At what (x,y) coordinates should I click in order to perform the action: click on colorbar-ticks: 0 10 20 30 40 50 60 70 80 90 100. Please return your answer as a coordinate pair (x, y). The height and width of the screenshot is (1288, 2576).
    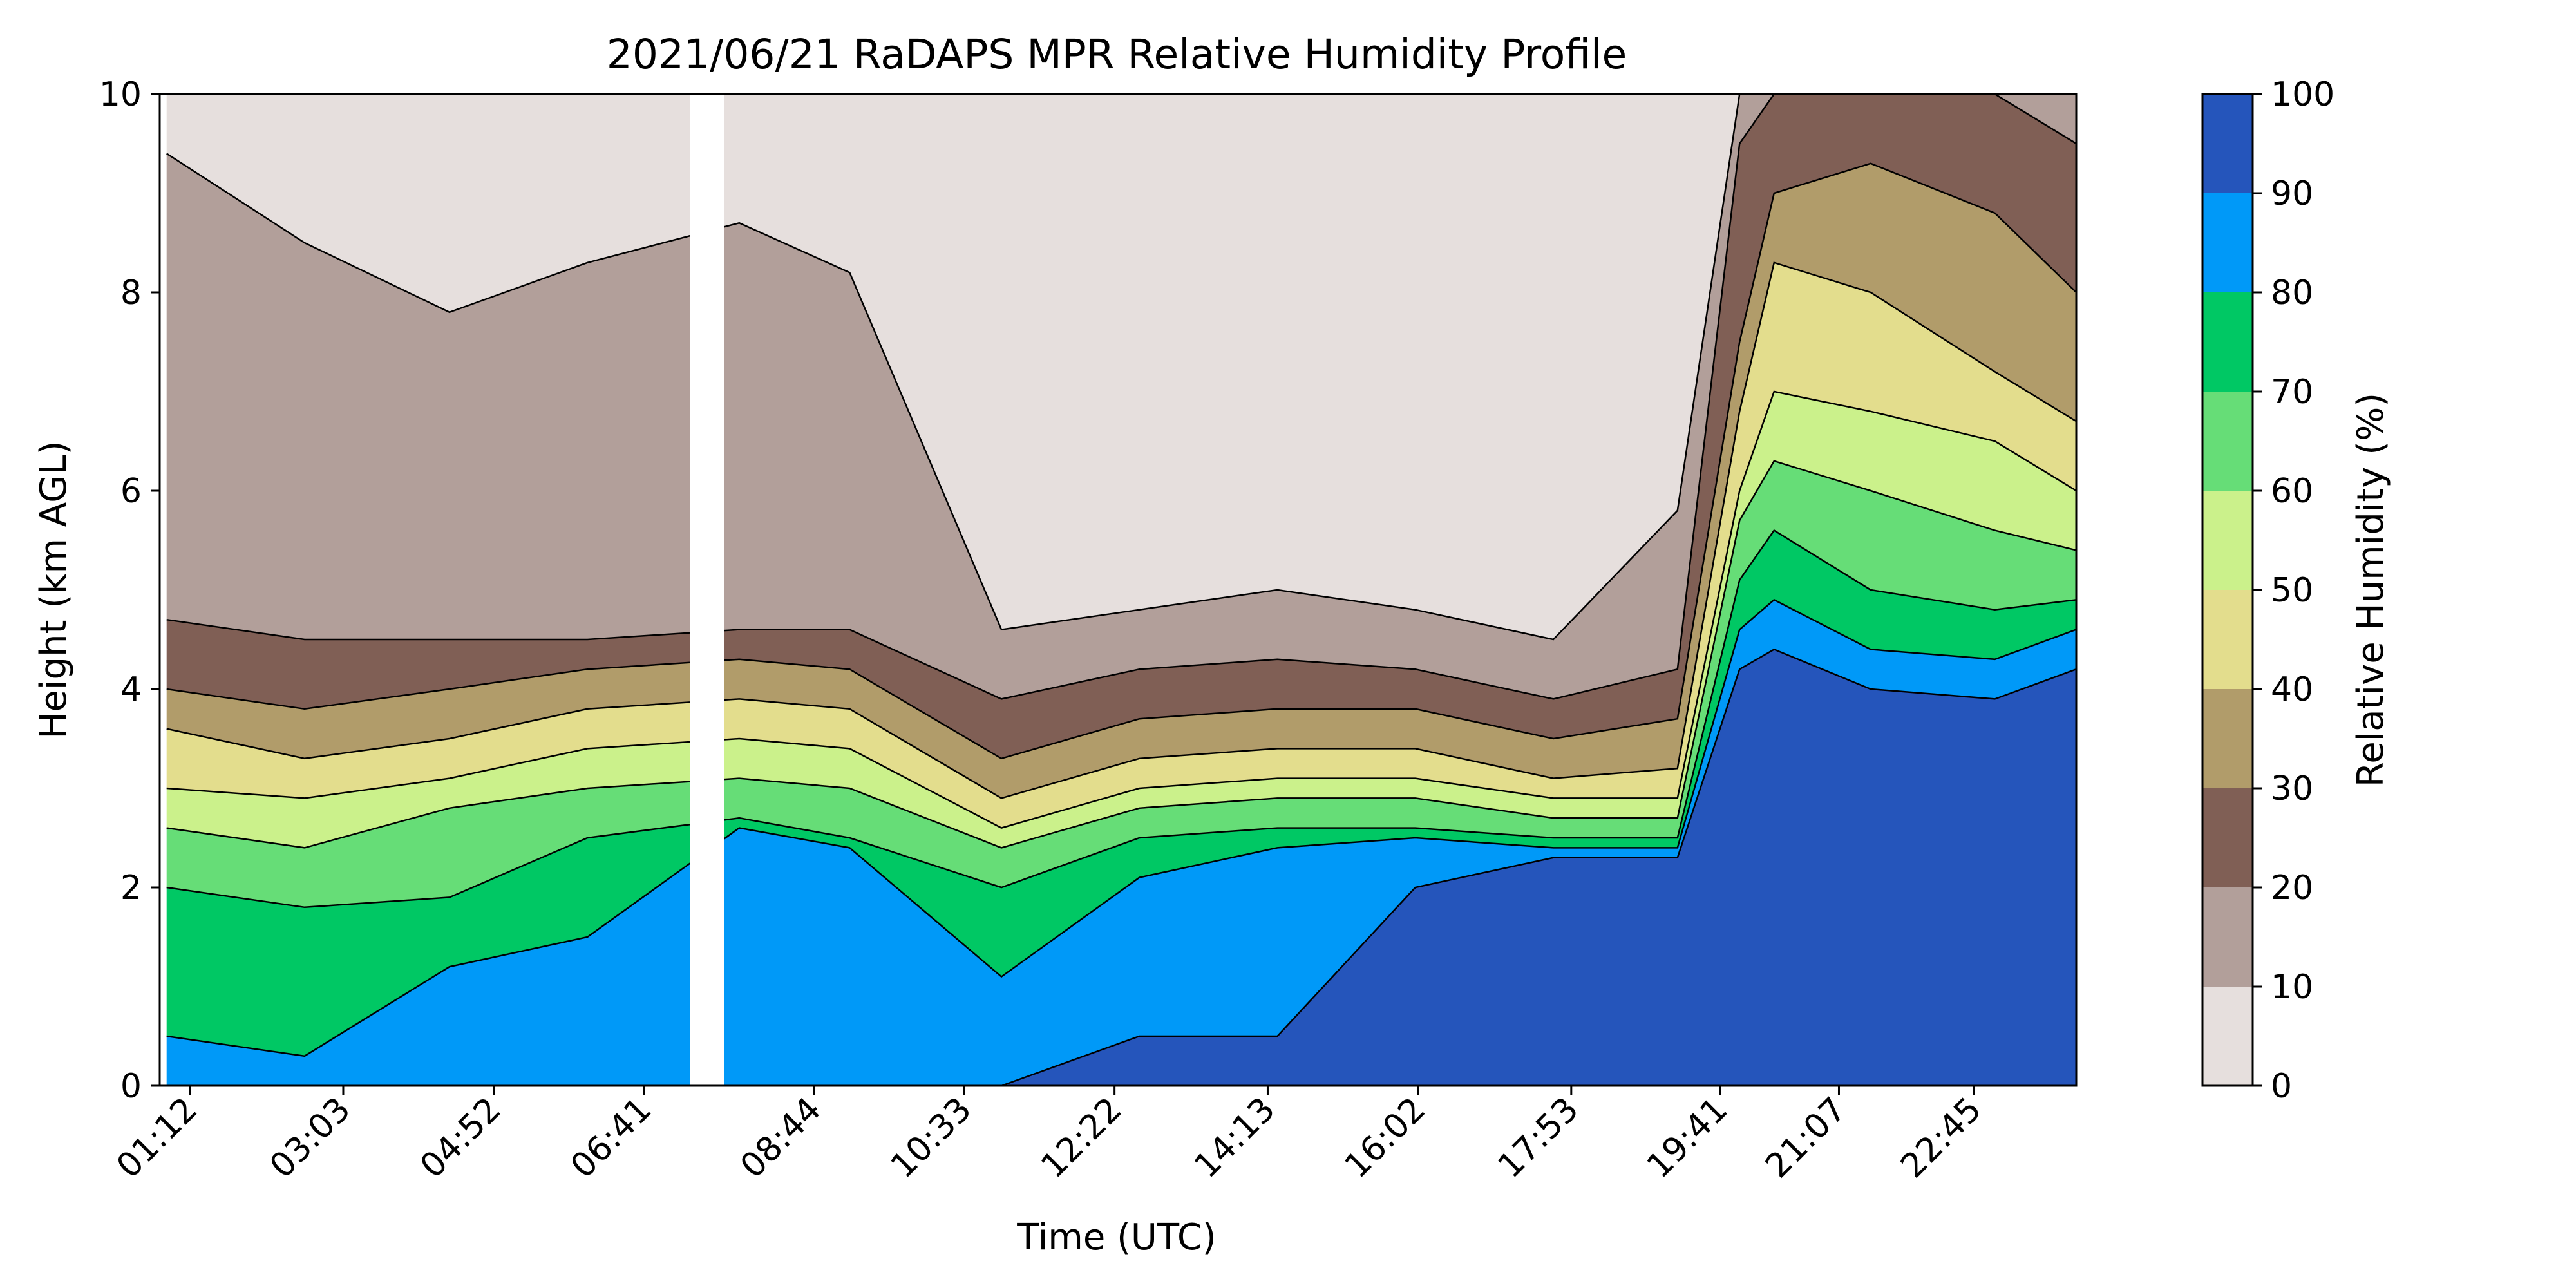
    Looking at the image, I should click on (2293, 590).